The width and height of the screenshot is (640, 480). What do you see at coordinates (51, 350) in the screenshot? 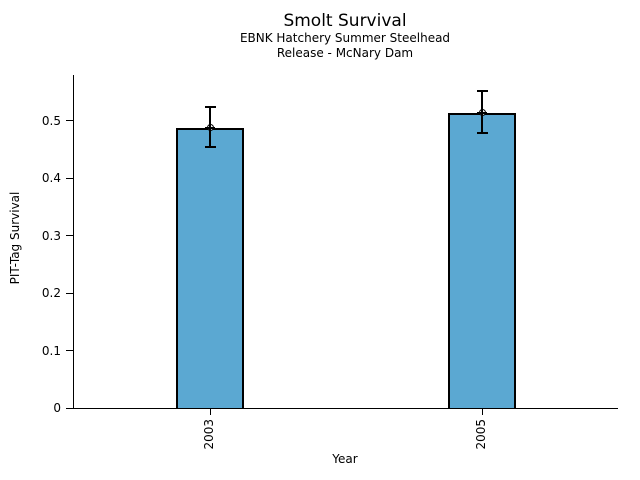
I see `y-tick-label: 0.1` at bounding box center [51, 350].